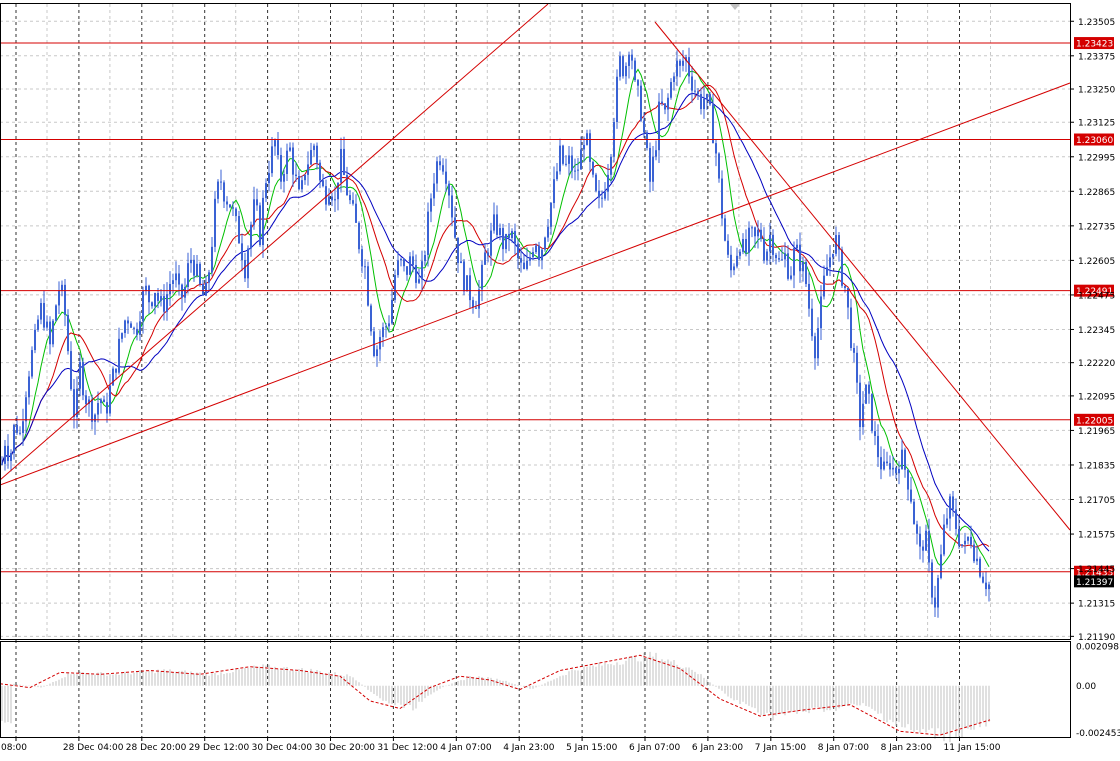 The width and height of the screenshot is (1120, 761). What do you see at coordinates (1096, 262) in the screenshot?
I see `price-axis-label: 1.22605` at bounding box center [1096, 262].